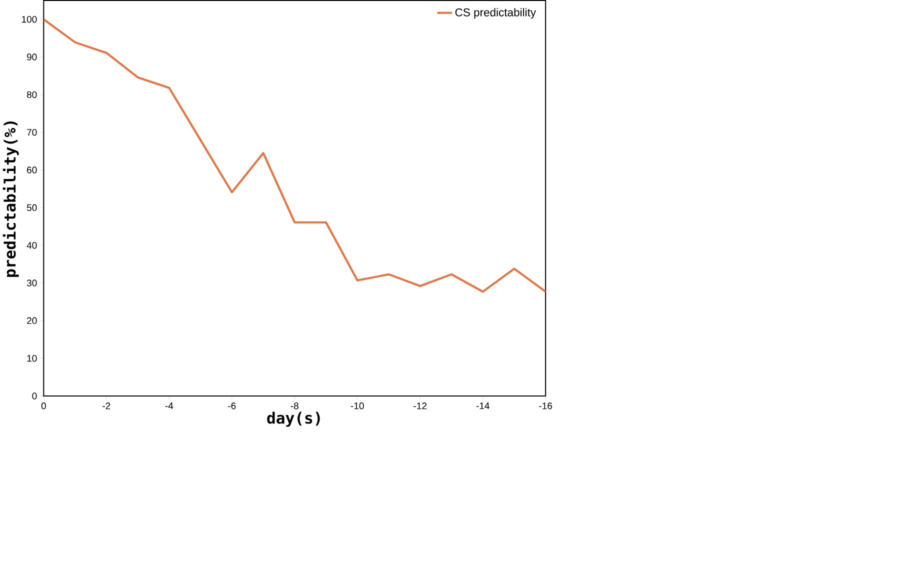 The image size is (911, 581). What do you see at coordinates (29, 19) in the screenshot?
I see `y-tick-label: 100` at bounding box center [29, 19].